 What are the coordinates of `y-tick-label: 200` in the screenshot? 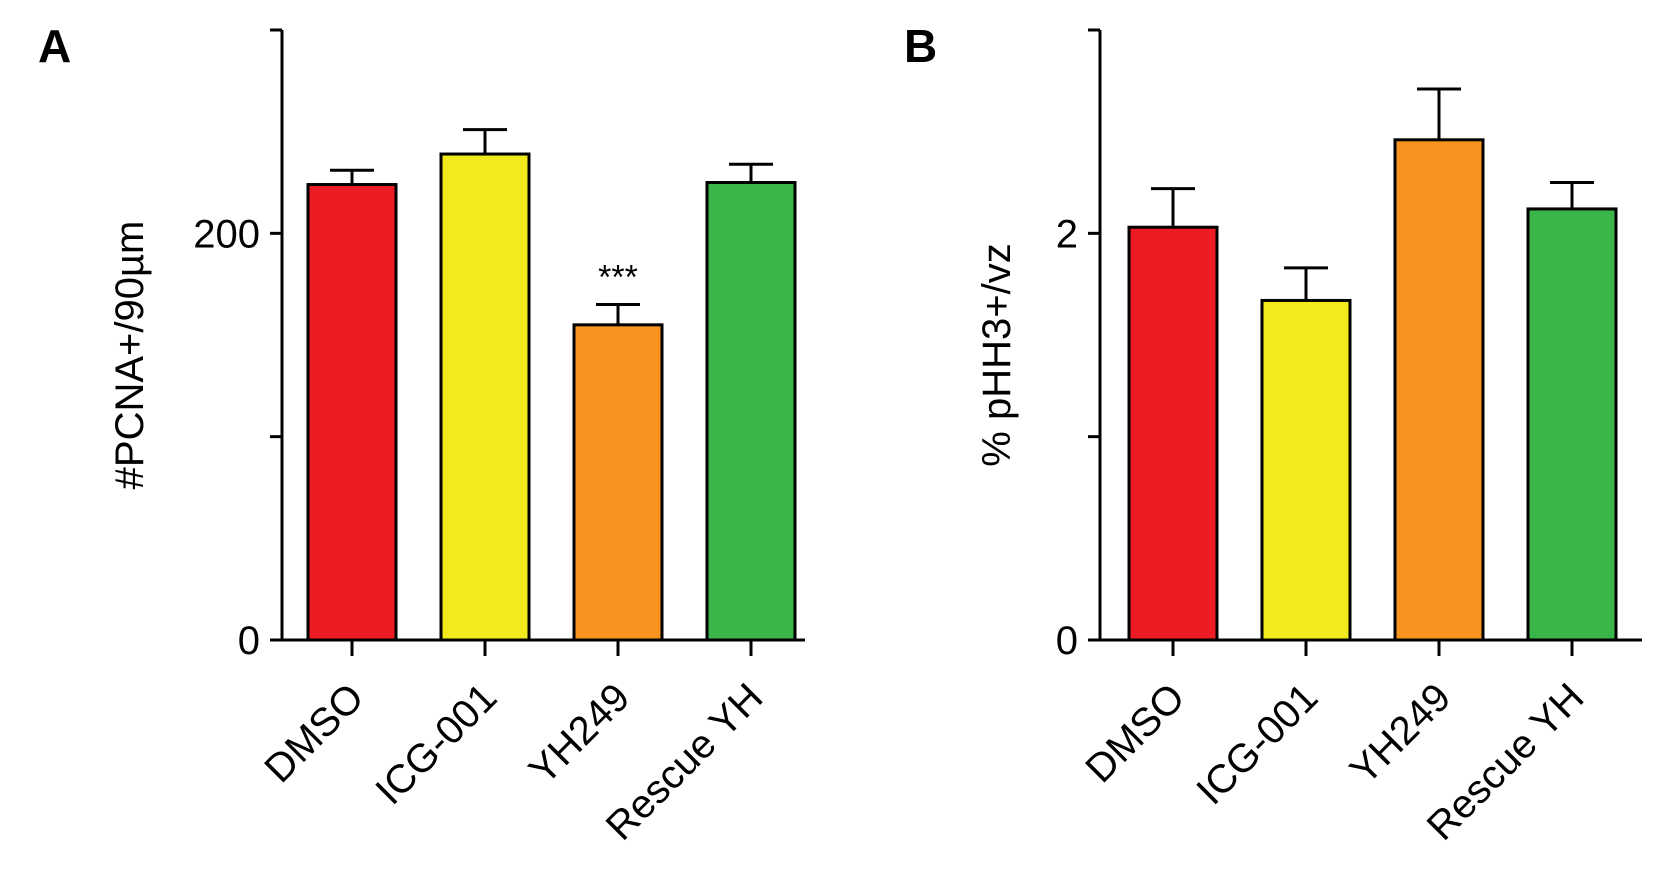 It's located at (226, 234).